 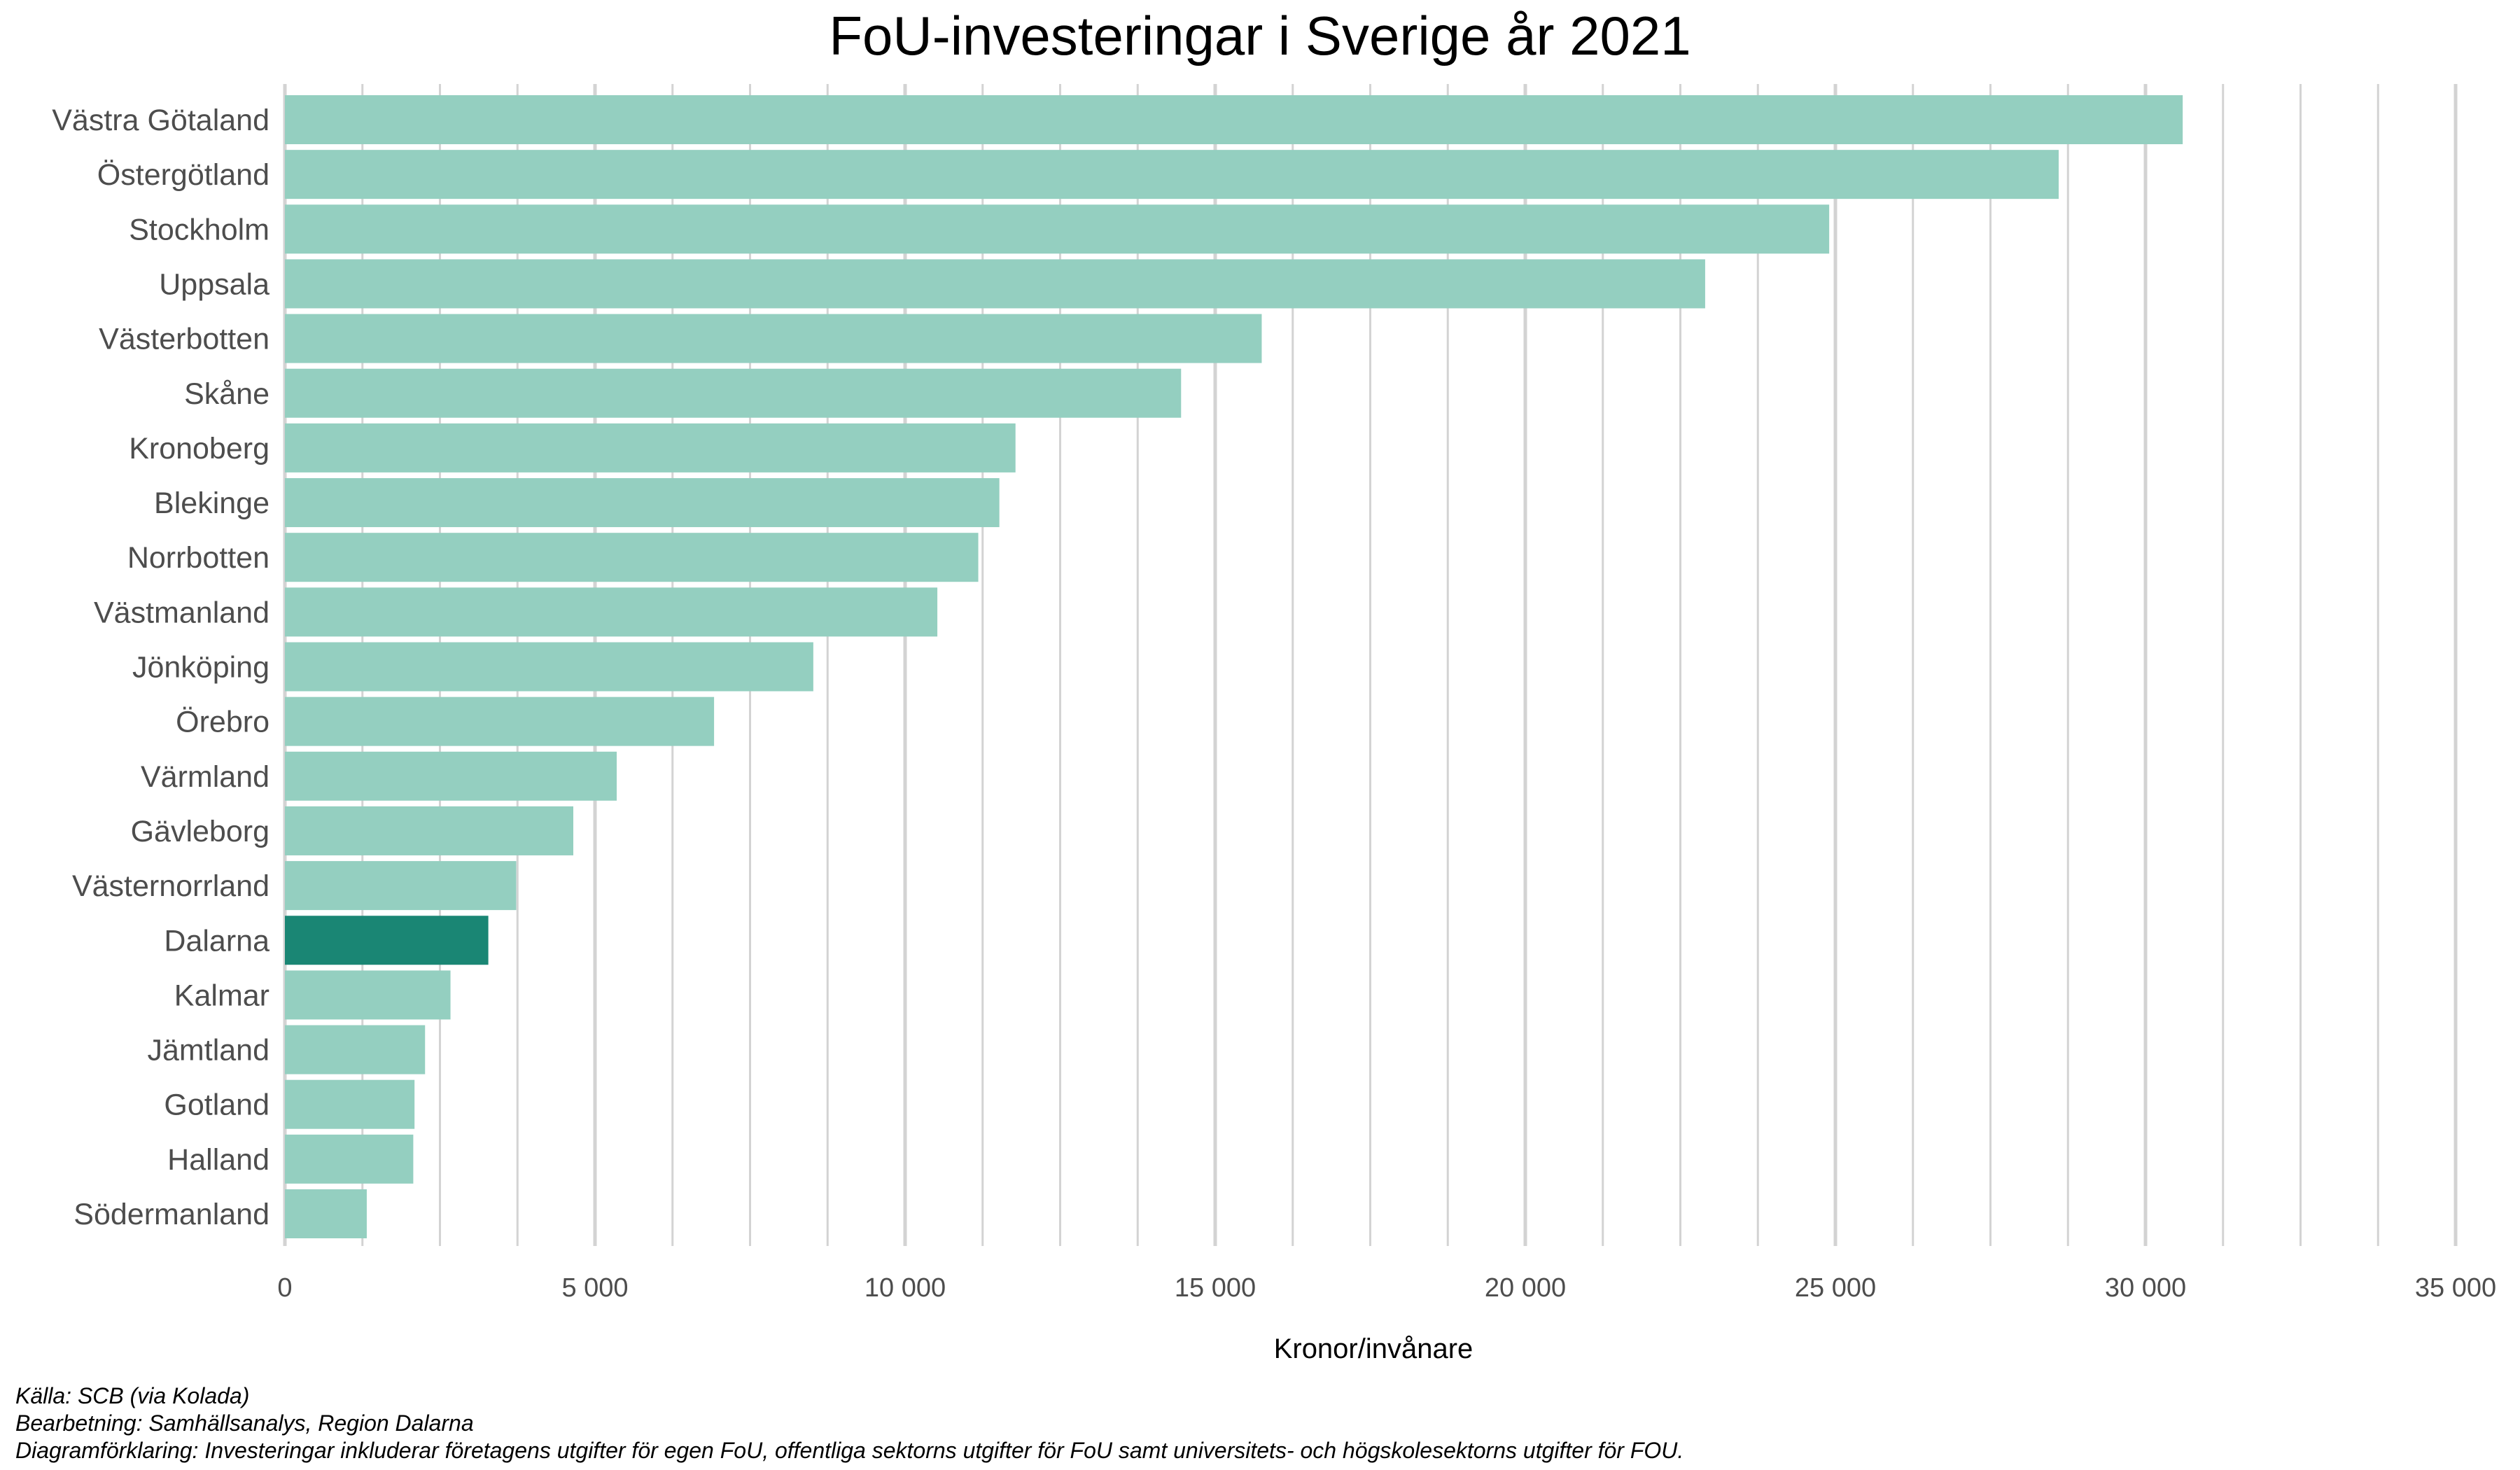 I want to click on category-label: Västmanland, so click(x=182, y=612).